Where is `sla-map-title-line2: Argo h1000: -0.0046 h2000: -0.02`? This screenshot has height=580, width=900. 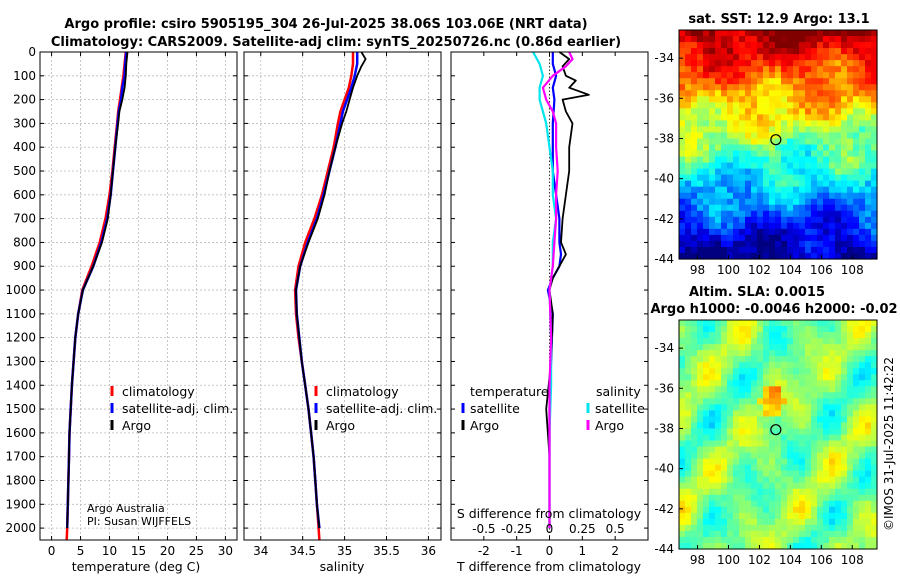 sla-map-title-line2: Argo h1000: -0.0046 h2000: -0.02 is located at coordinates (773, 309).